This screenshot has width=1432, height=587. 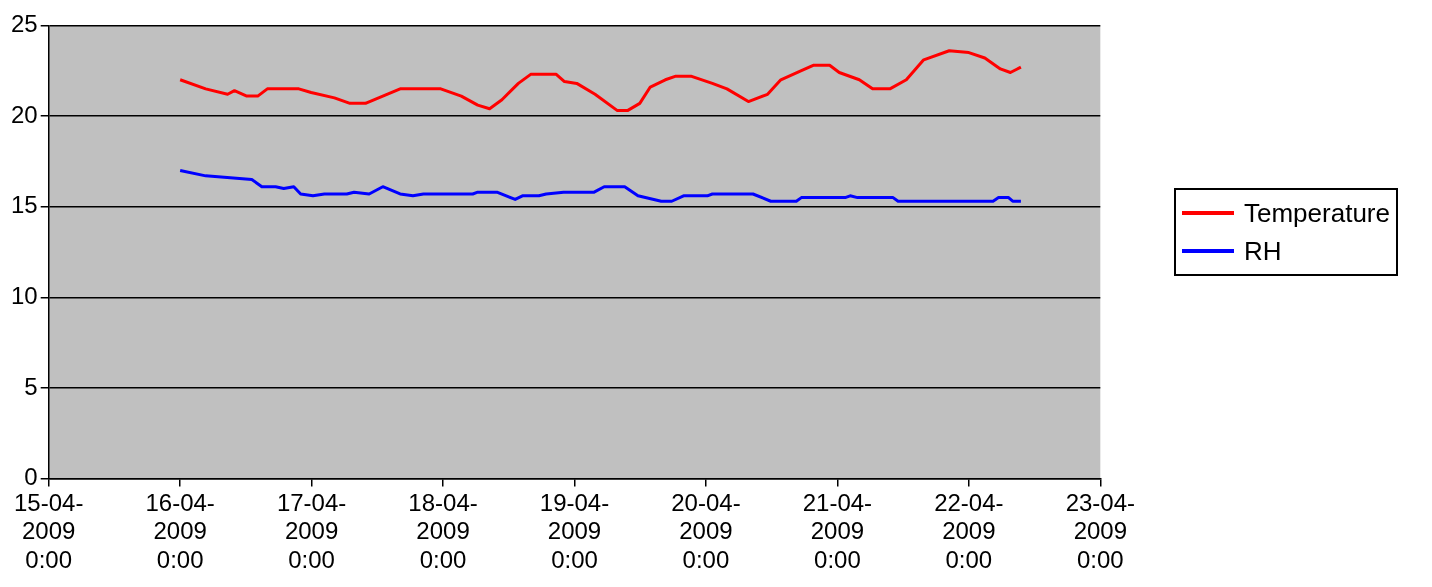 I want to click on y-tick-label: 20, so click(x=24, y=114).